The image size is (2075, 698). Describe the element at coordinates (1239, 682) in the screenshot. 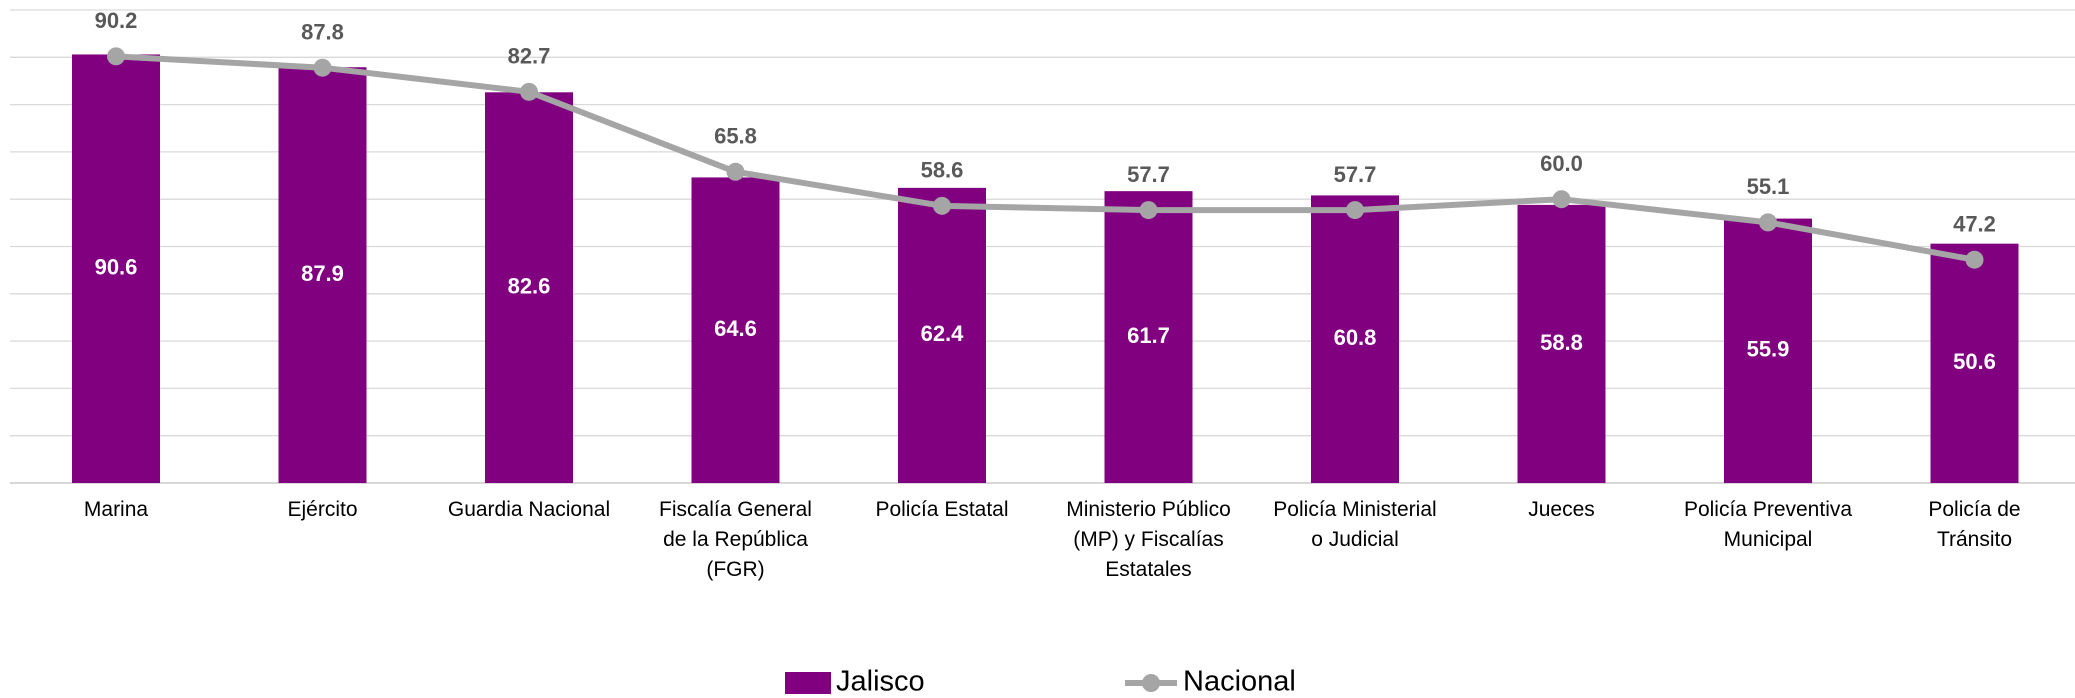

I see `legend-label: Nacional` at that location.